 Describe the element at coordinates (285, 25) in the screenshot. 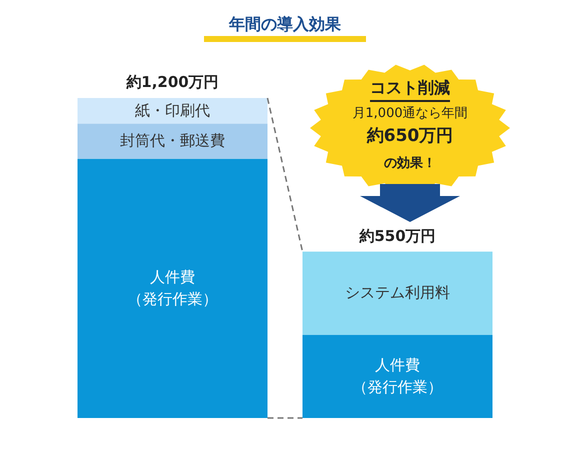

I see `chart-title: 年間の導入効果` at that location.